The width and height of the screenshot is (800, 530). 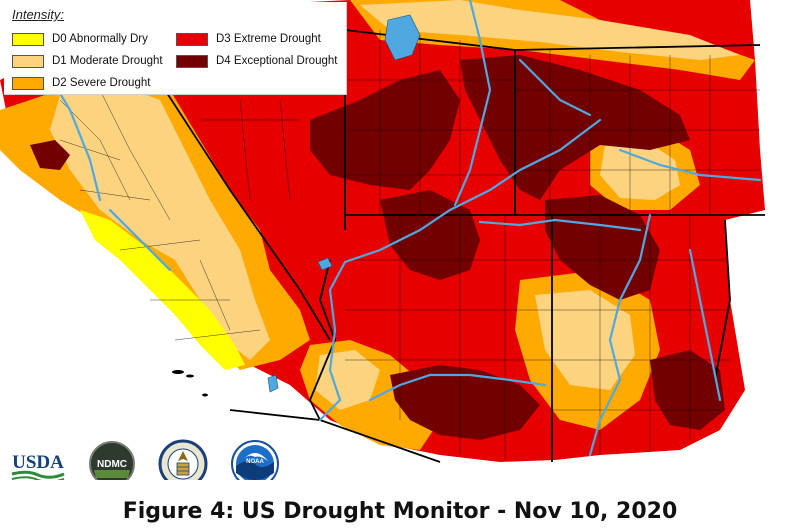 What do you see at coordinates (277, 61) in the screenshot?
I see `legend-label-d4: D4 Exceptional Drought` at bounding box center [277, 61].